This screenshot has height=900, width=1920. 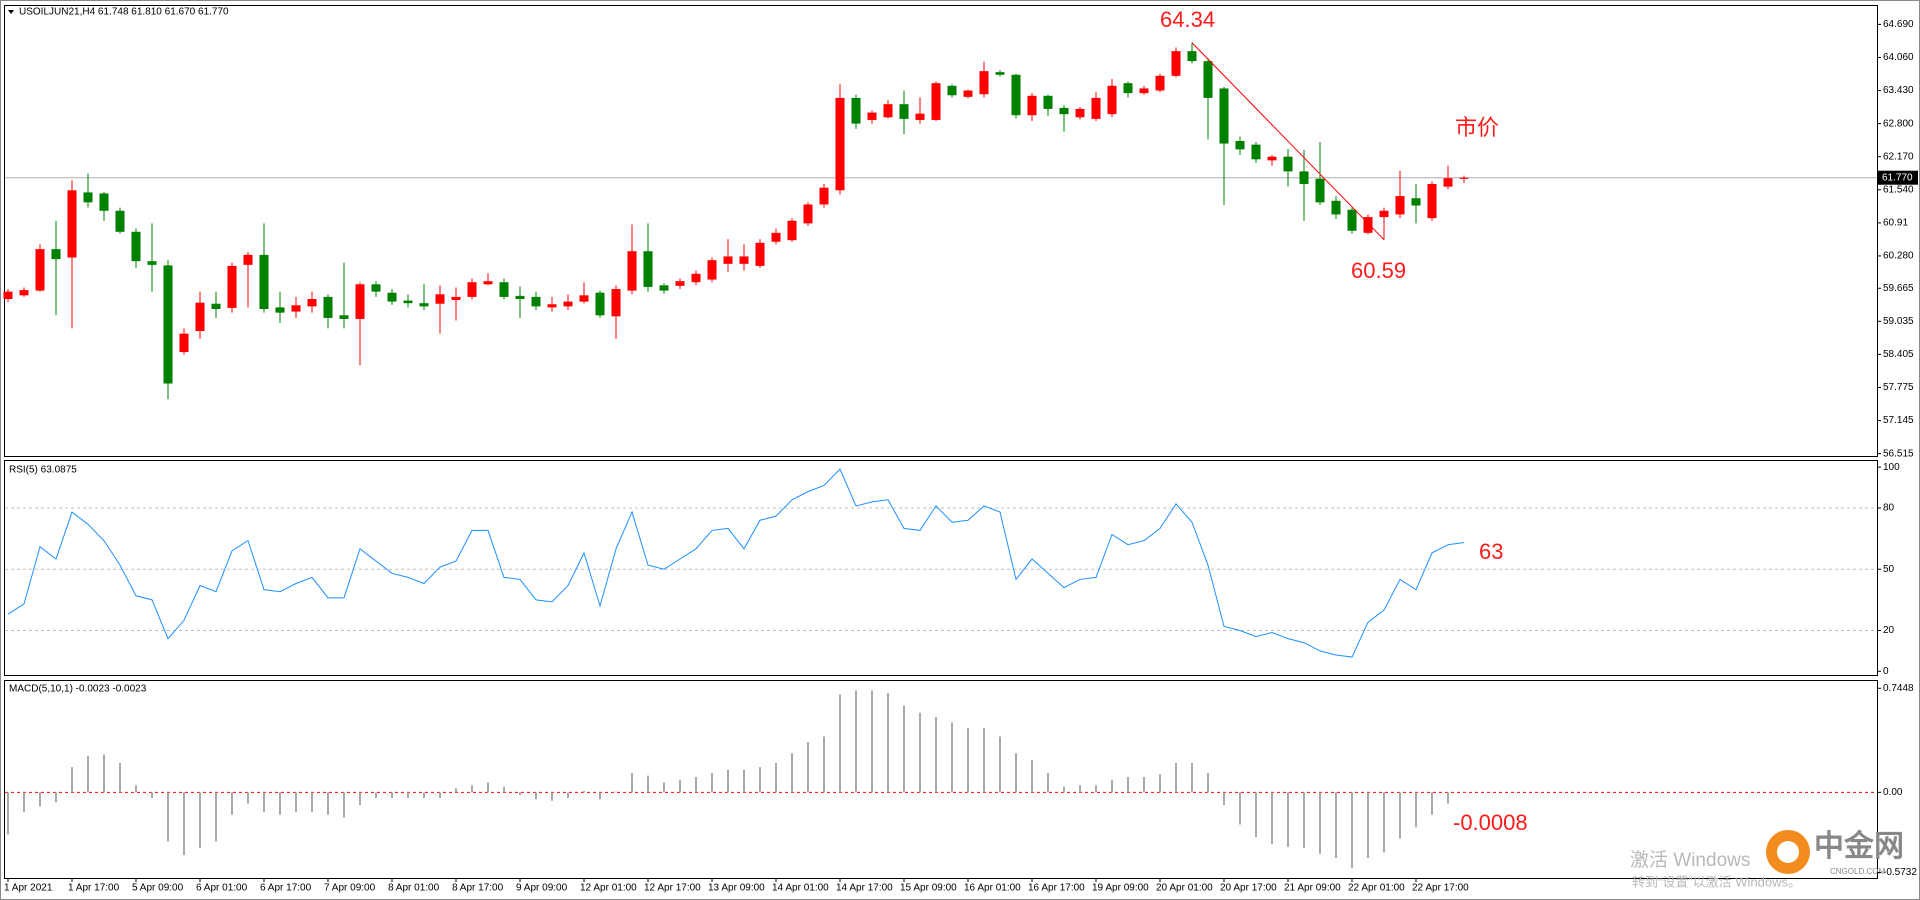 I want to click on macd-annotation: -0.0008, so click(x=1490, y=822).